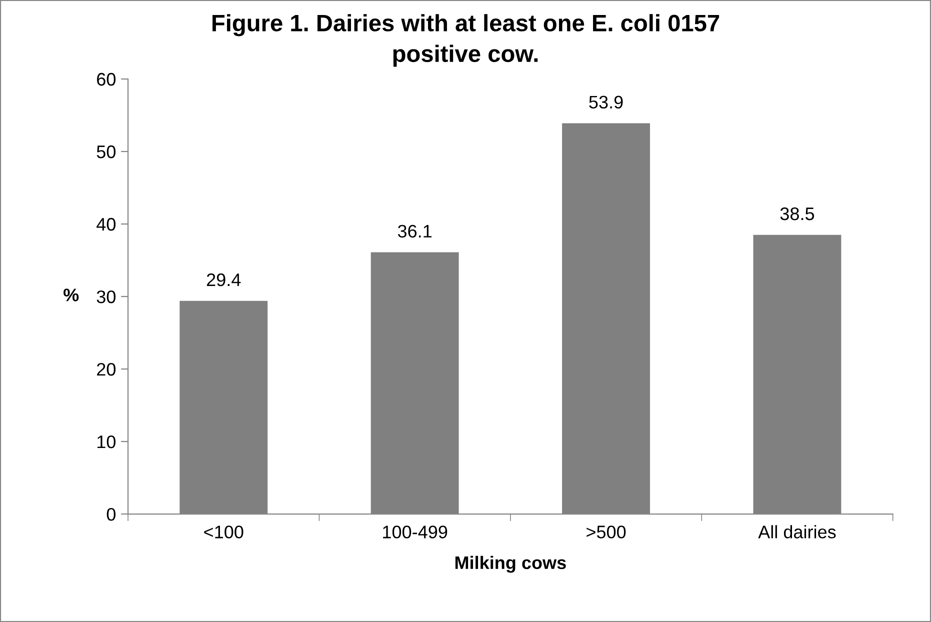 The image size is (931, 622). What do you see at coordinates (510, 564) in the screenshot?
I see `x-axis-title: Milking cows` at bounding box center [510, 564].